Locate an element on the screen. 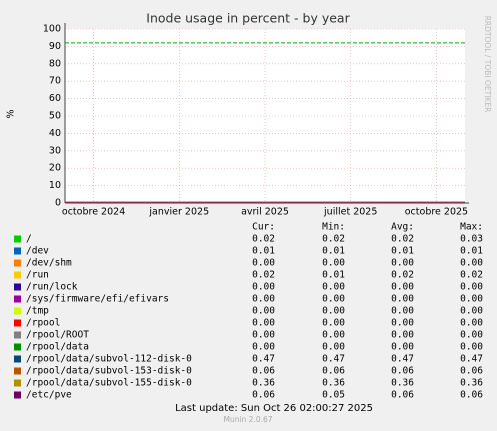  y-tick-label: 100 is located at coordinates (52, 29).